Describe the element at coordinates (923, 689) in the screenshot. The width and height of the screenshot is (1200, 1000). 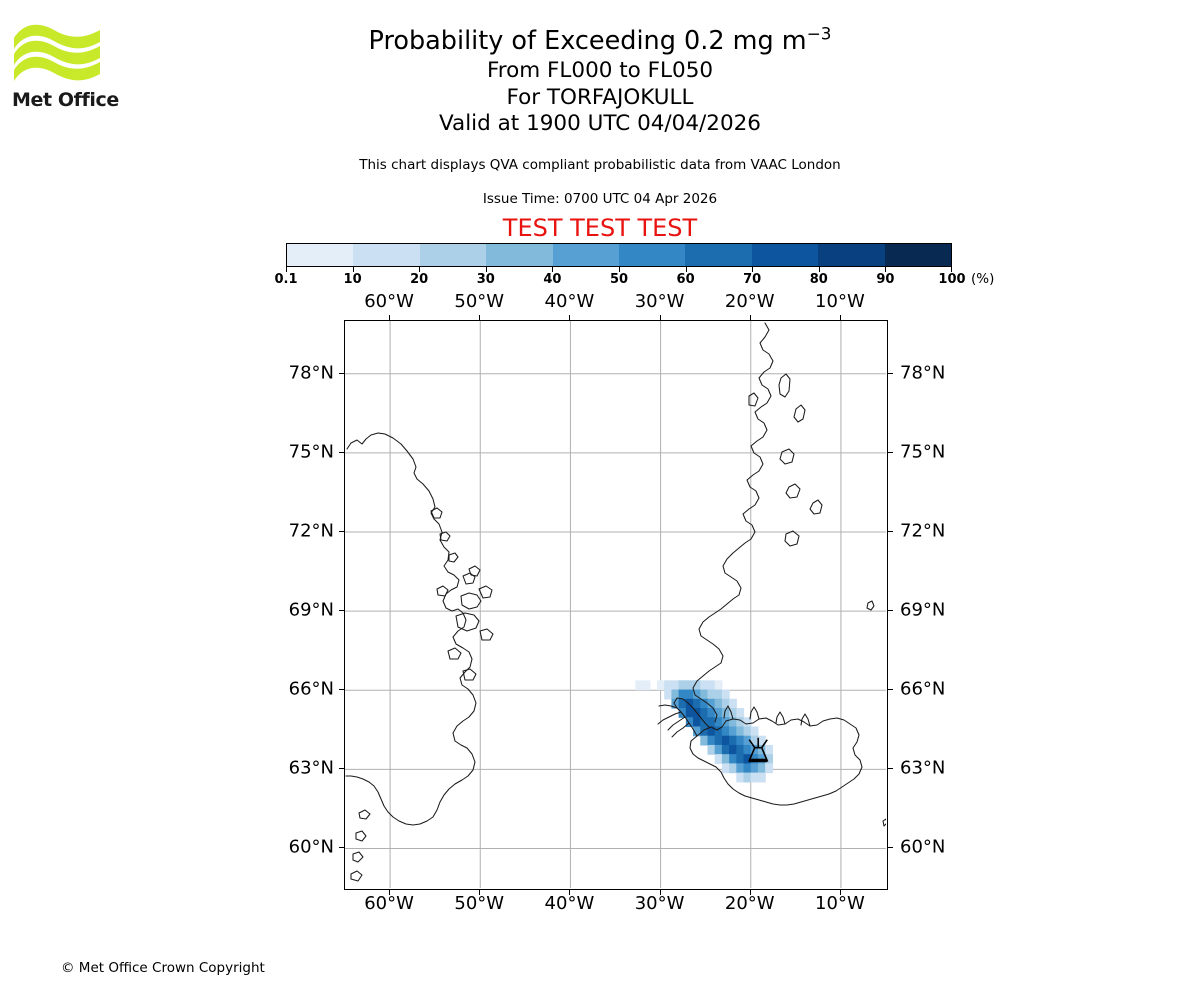
I see `lat-label-right-4: 66°N` at that location.